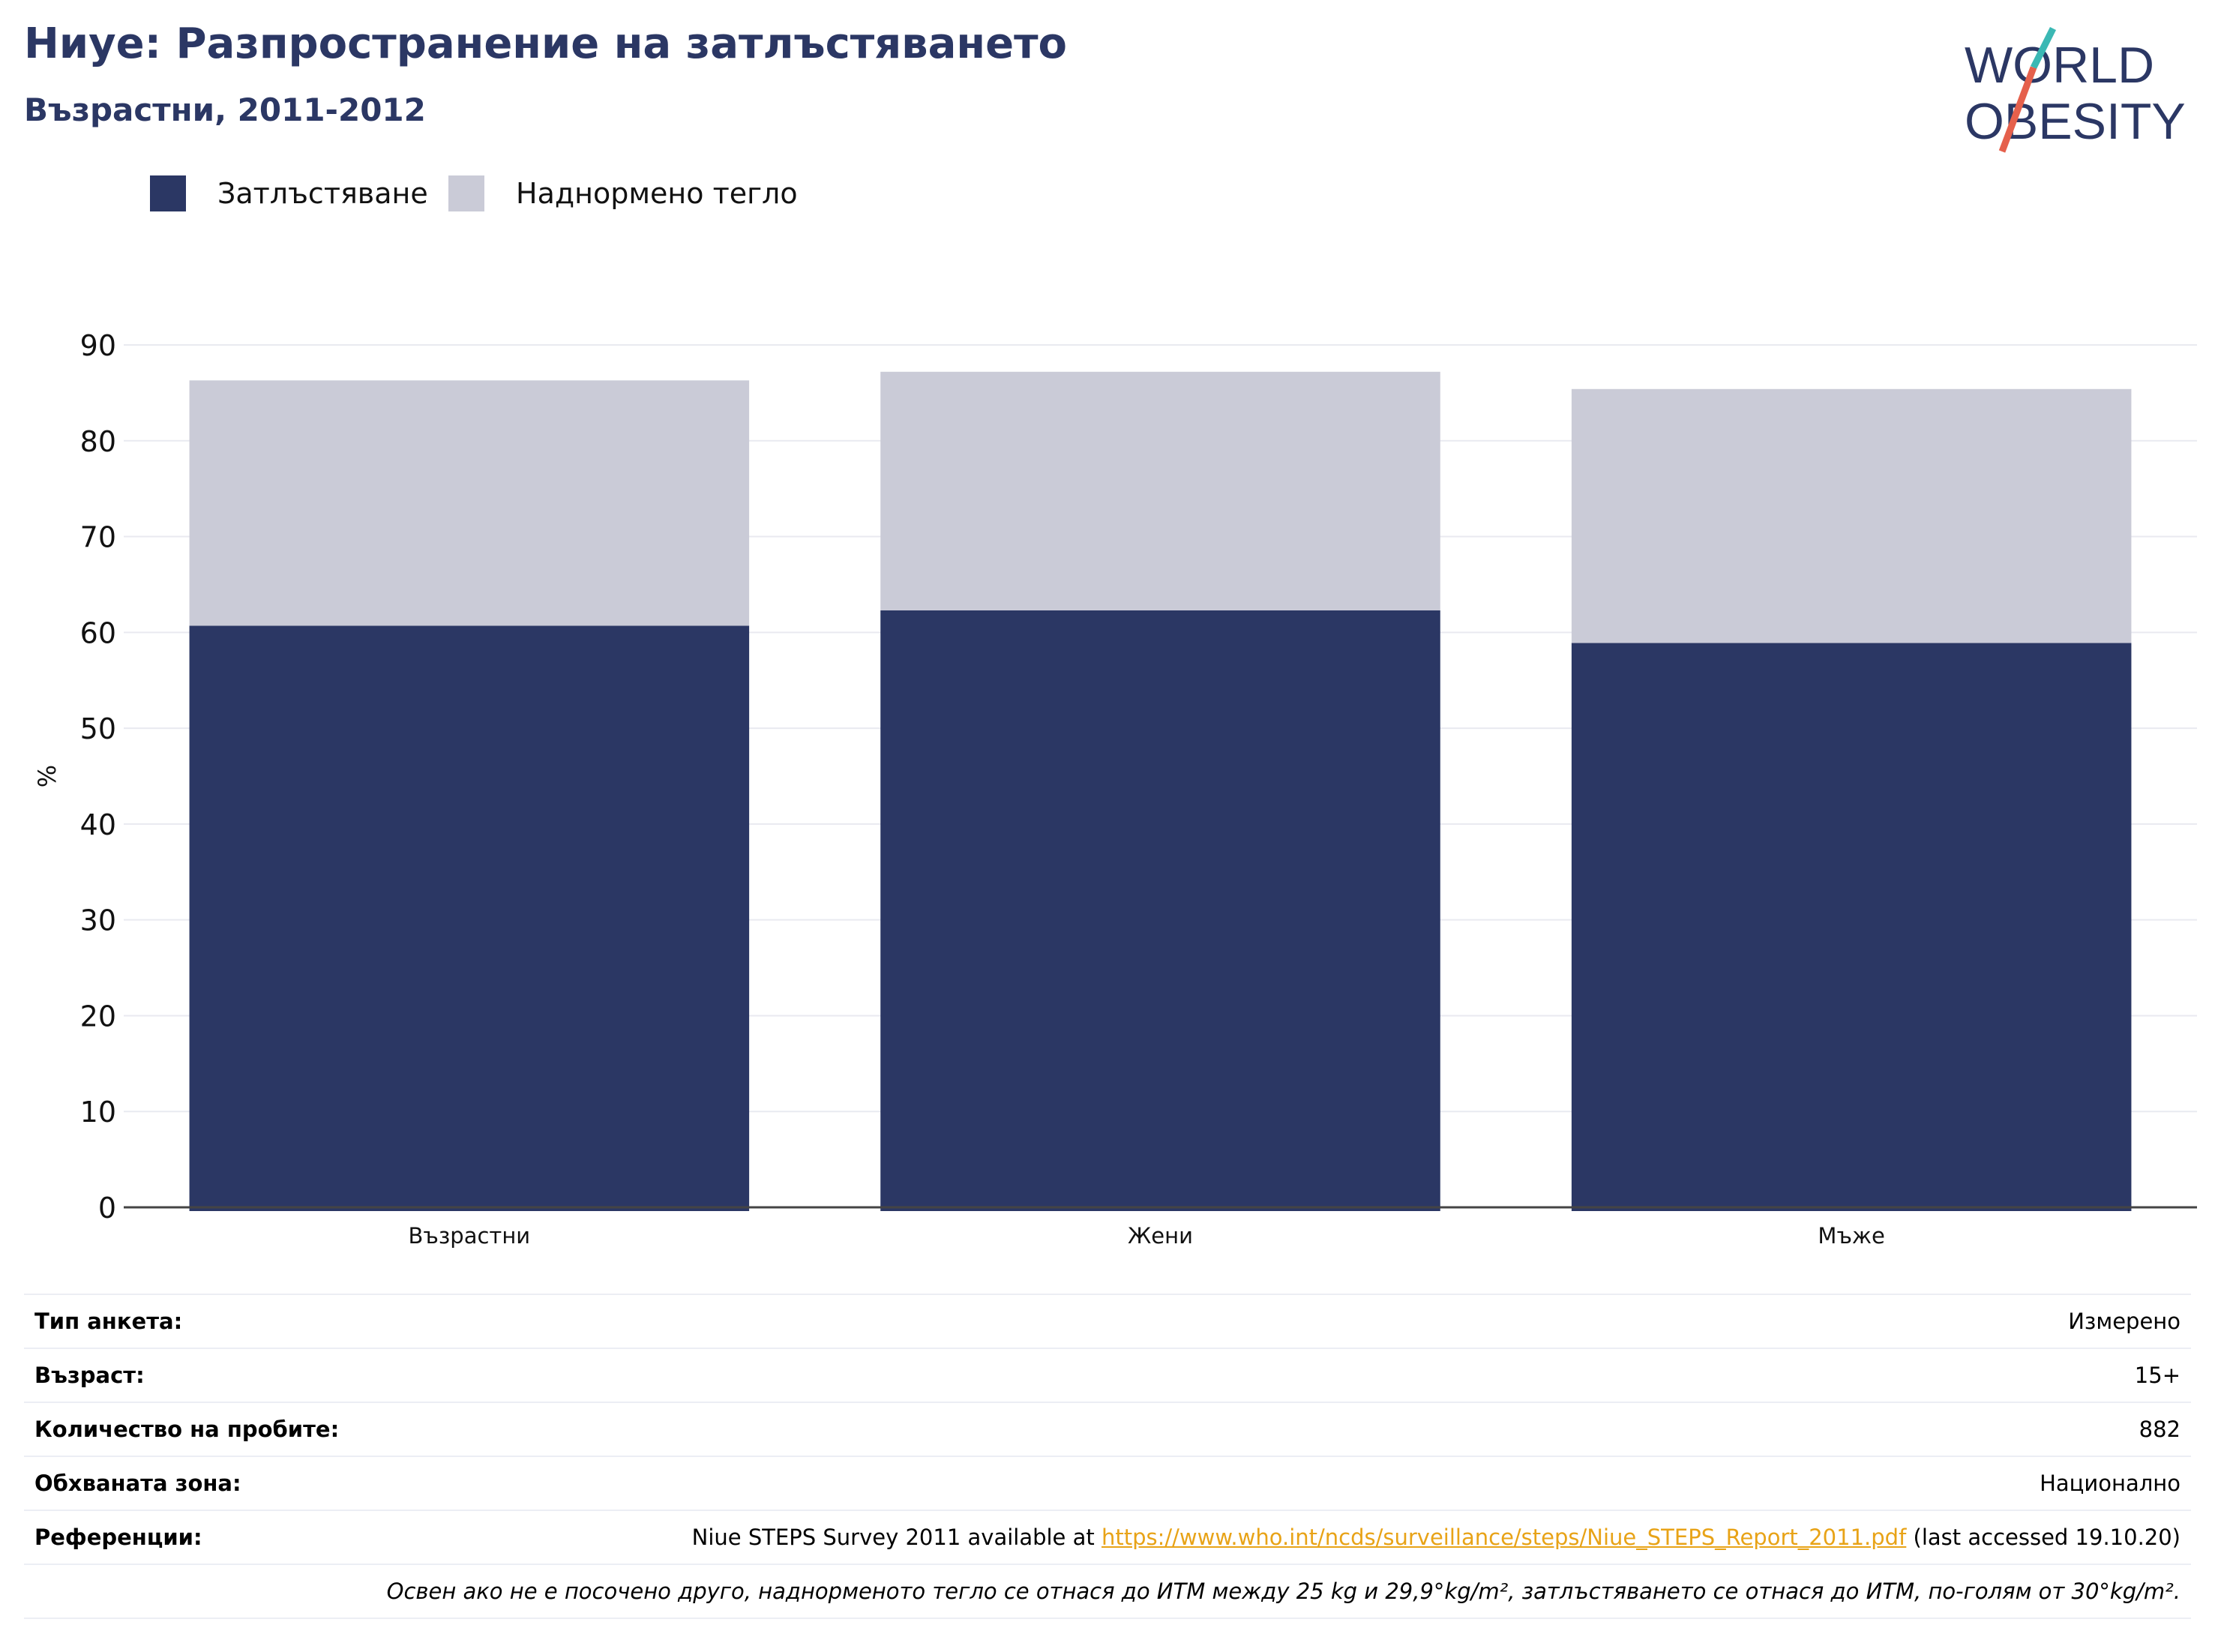  I want to click on info-value: 882, so click(2160, 1429).